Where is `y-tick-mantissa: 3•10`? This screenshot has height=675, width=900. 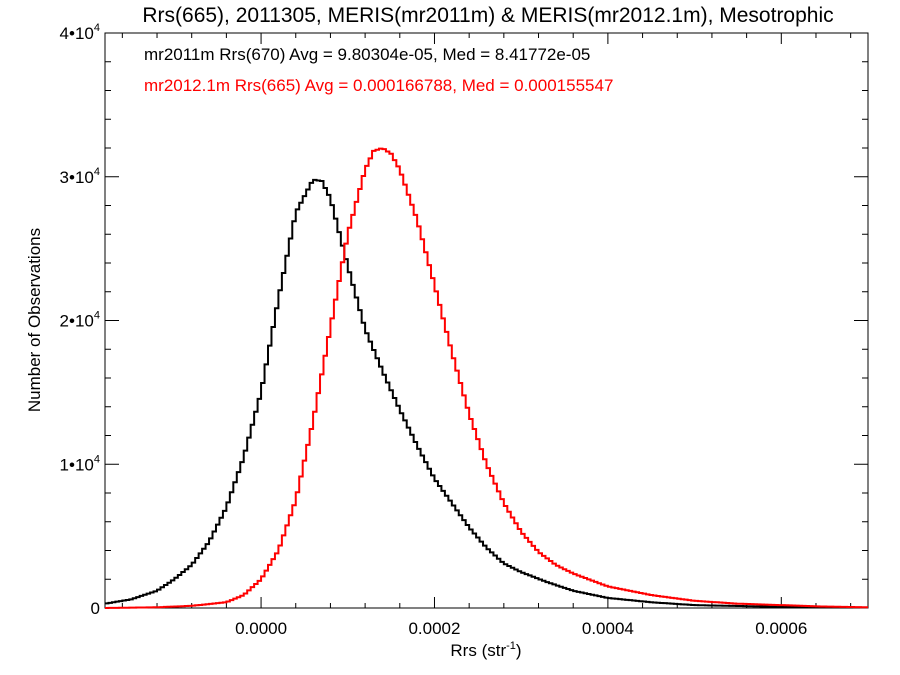 y-tick-mantissa: 3•10 is located at coordinates (77, 177).